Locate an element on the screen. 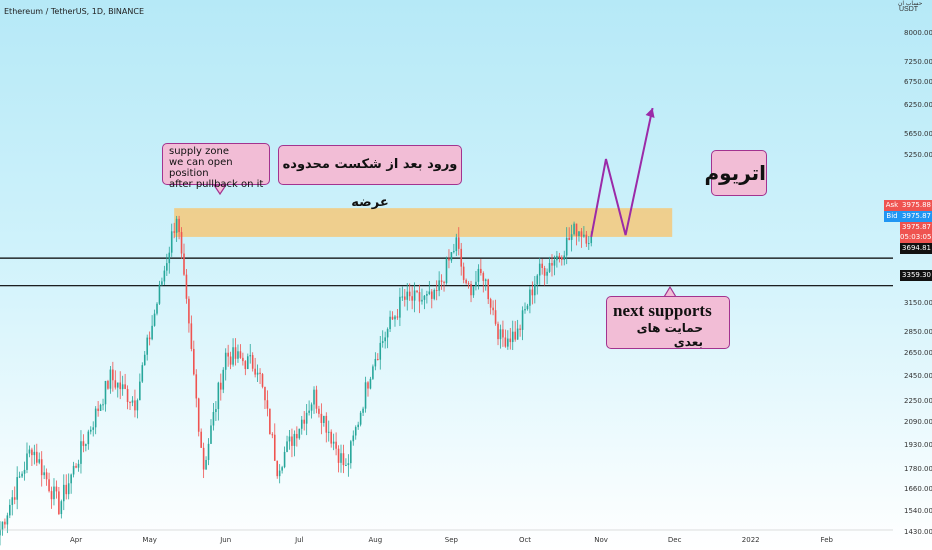 The width and height of the screenshot is (932, 550). bid-price-tag: 3975.87 is located at coordinates (916, 216).